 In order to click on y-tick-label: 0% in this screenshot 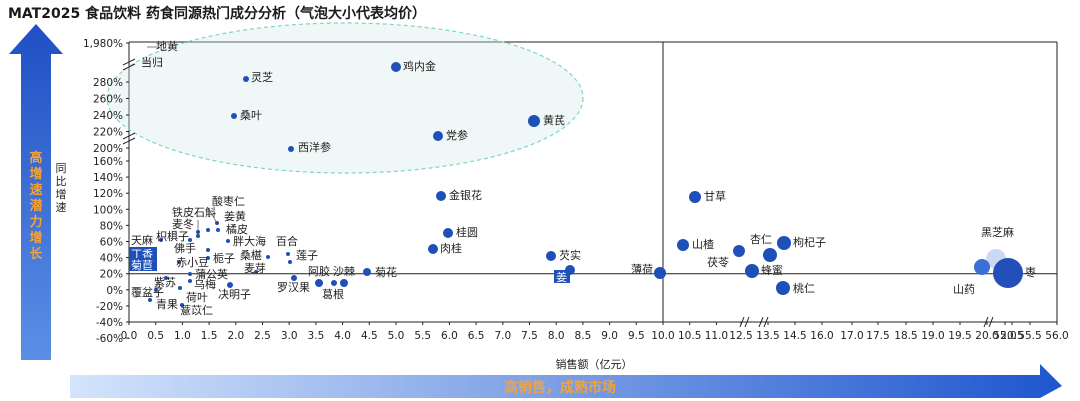, I will do `click(114, 291)`.